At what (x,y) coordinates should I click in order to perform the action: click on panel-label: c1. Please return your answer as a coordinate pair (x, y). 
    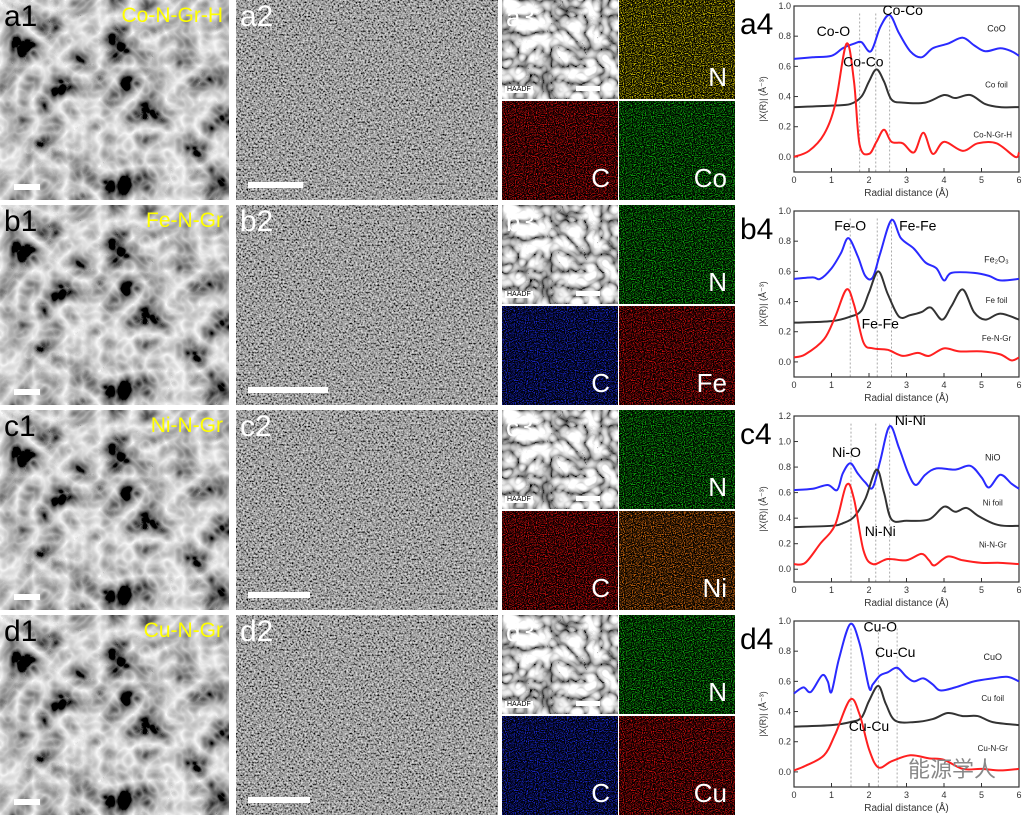
    Looking at the image, I should click on (20, 426).